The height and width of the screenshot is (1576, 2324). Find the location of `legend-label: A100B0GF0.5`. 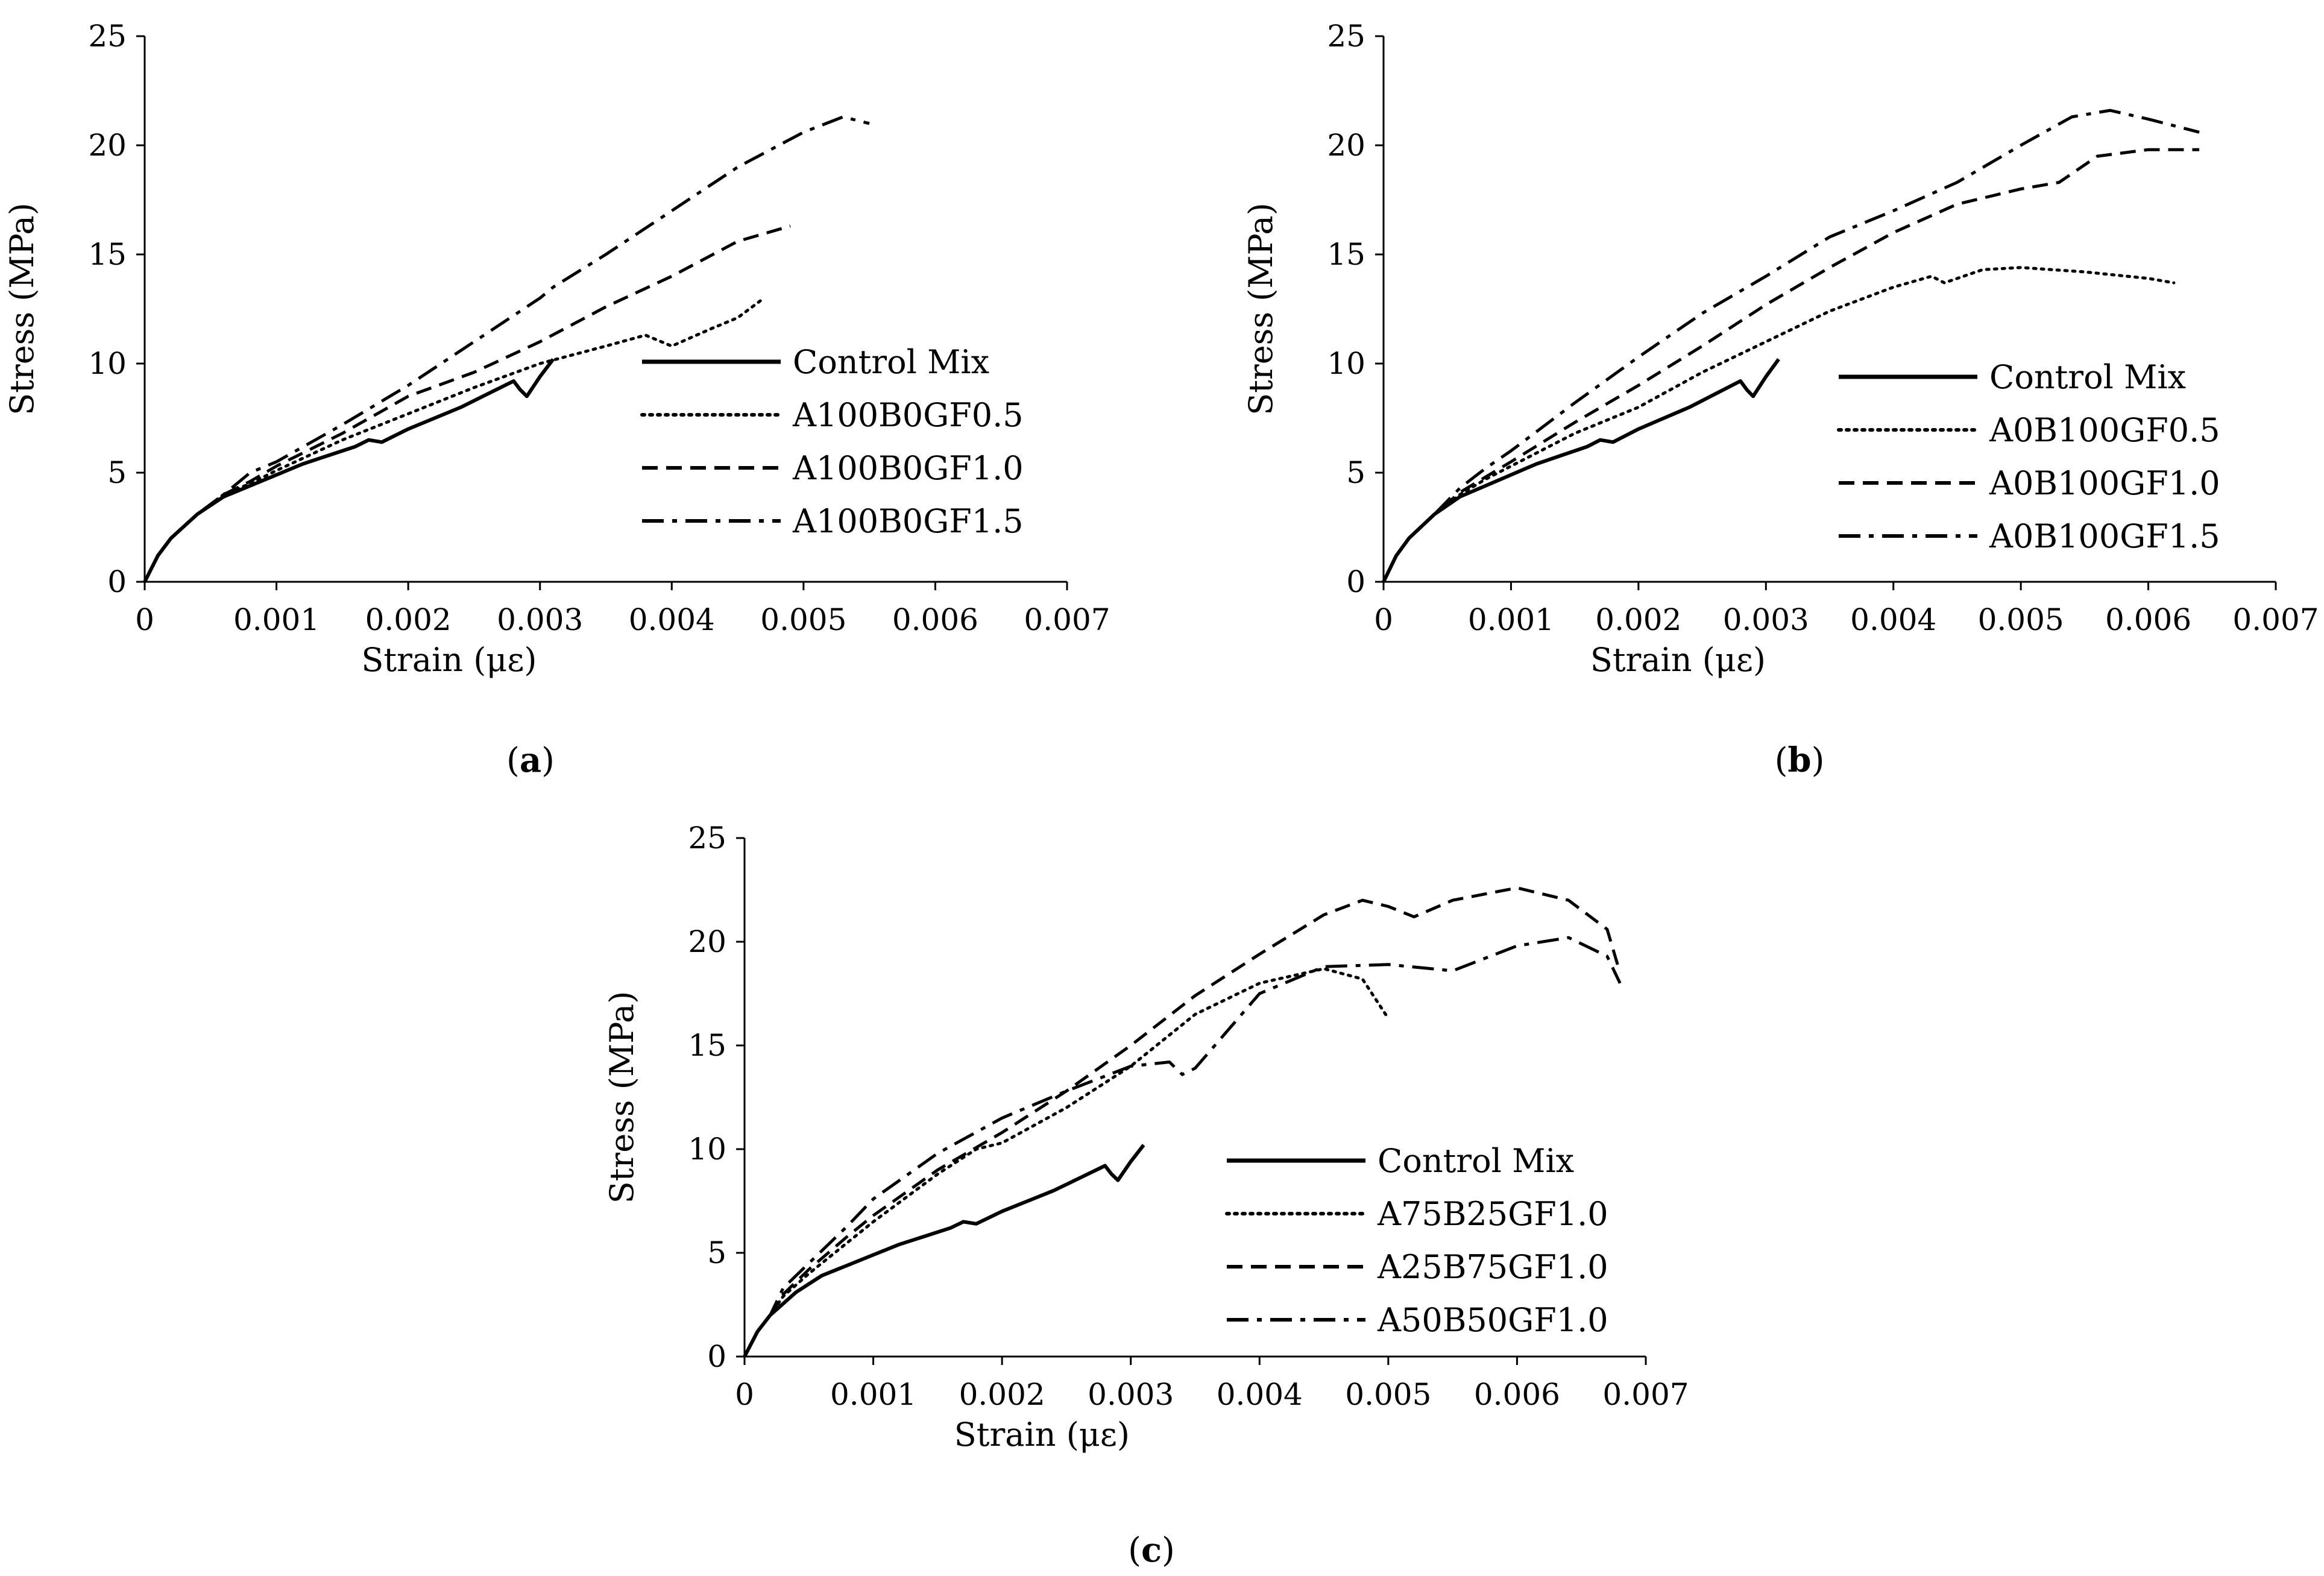

legend-label: A100B0GF0.5 is located at coordinates (908, 415).